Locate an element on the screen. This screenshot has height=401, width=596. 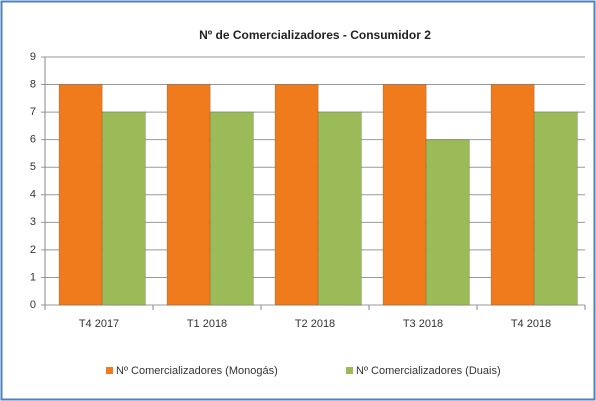
legend-label: Nº Comercializadores (Monogás) is located at coordinates (197, 371).